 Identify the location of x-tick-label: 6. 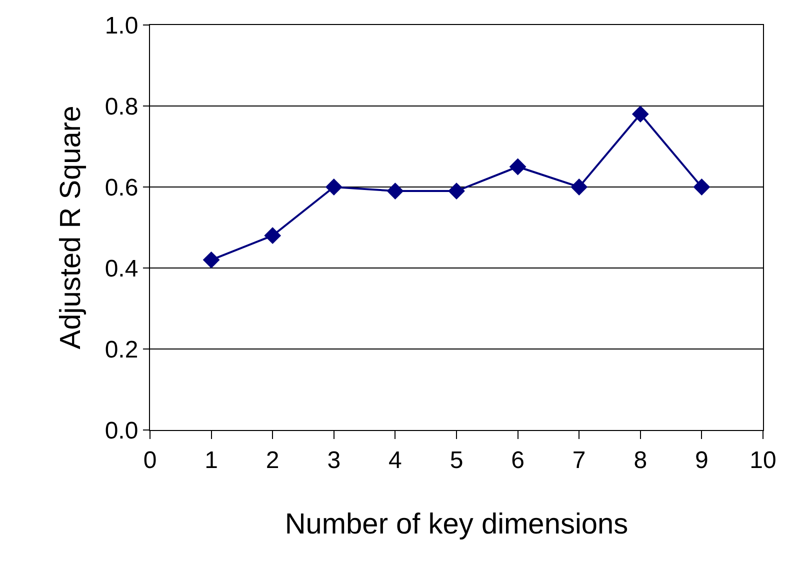
(517, 460).